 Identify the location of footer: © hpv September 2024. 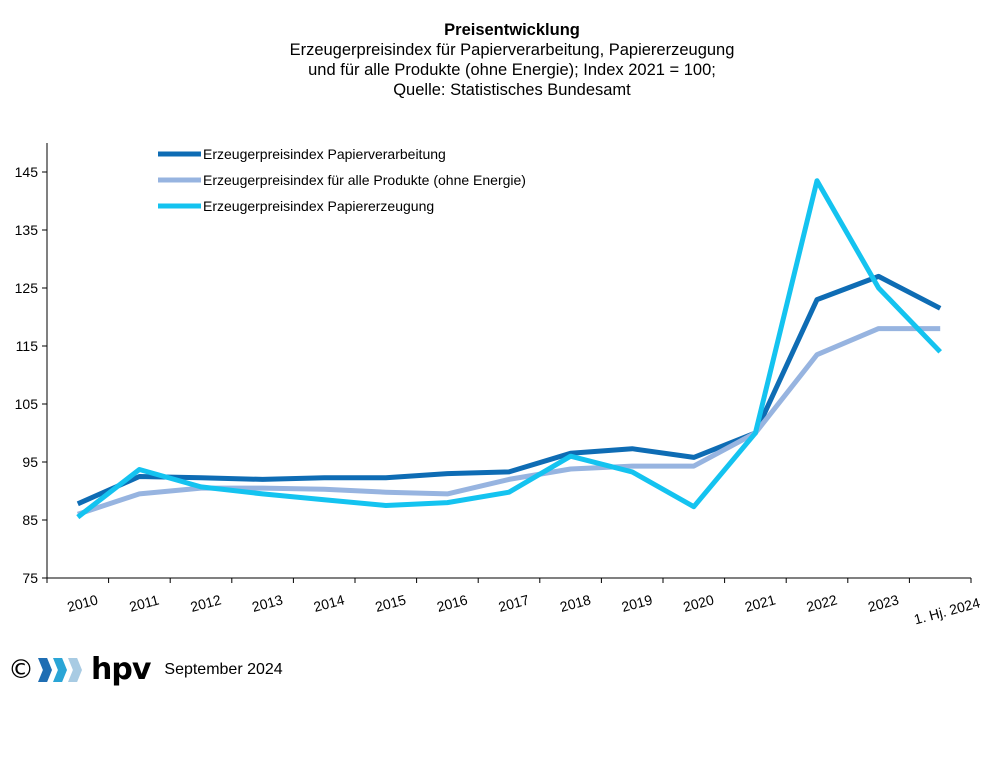
(145, 670).